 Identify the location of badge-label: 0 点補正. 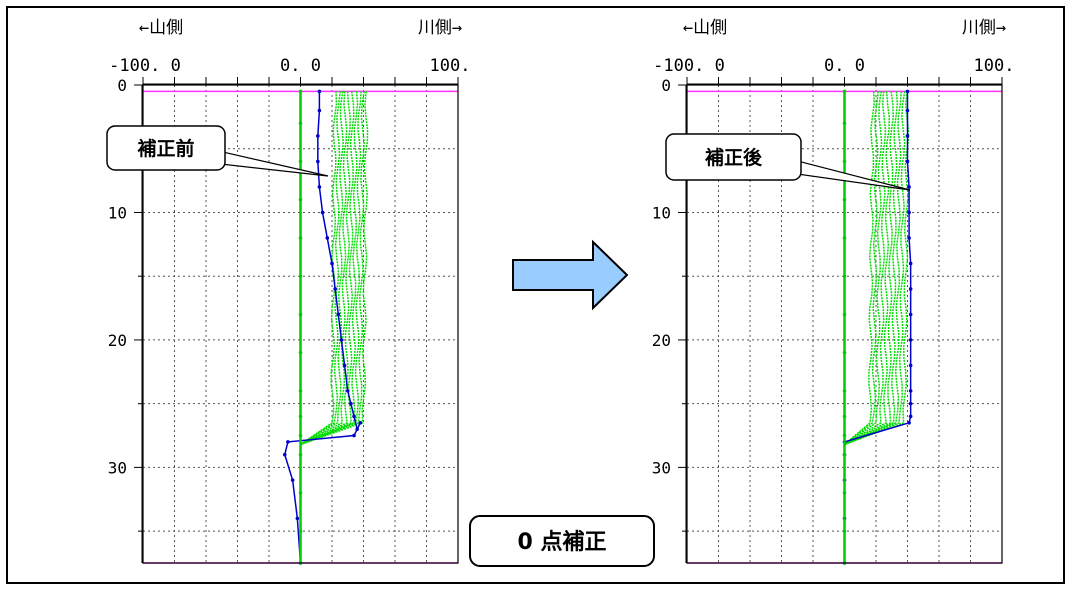
(562, 542).